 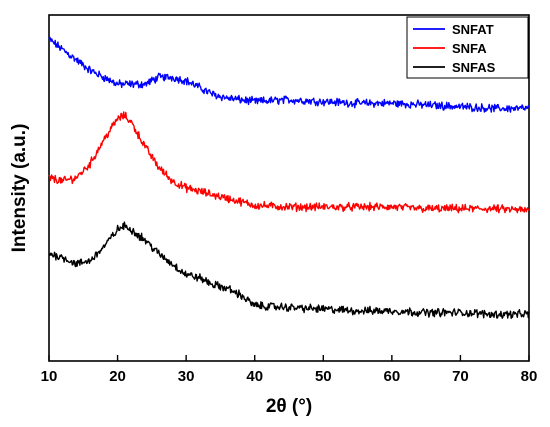 I want to click on x-axis-ticks: 10 20 30 40 50 60 70 80, so click(x=289, y=370).